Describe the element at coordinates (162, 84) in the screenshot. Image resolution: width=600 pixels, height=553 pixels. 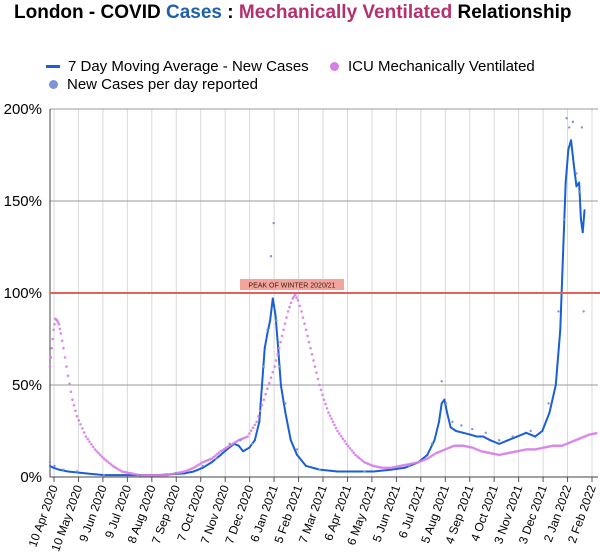
I see `legend-label-cases-daily: New Cases per day reported` at that location.